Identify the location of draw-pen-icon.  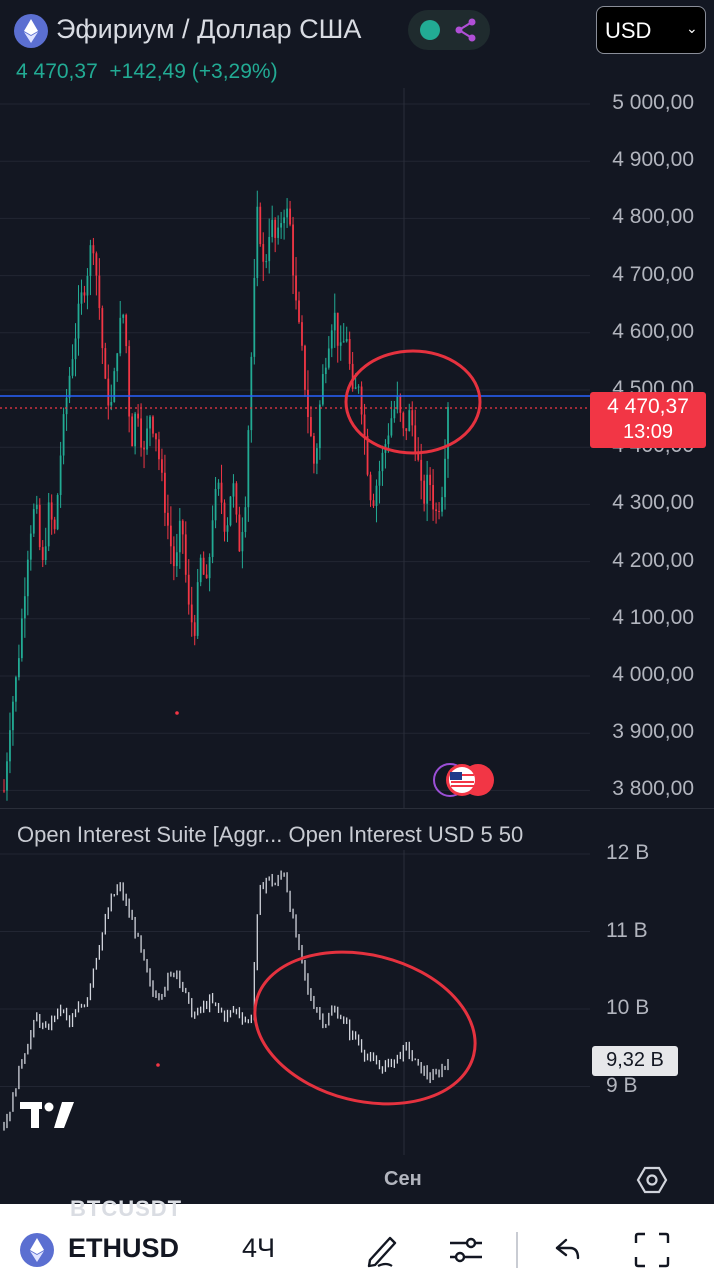
(382, 1250).